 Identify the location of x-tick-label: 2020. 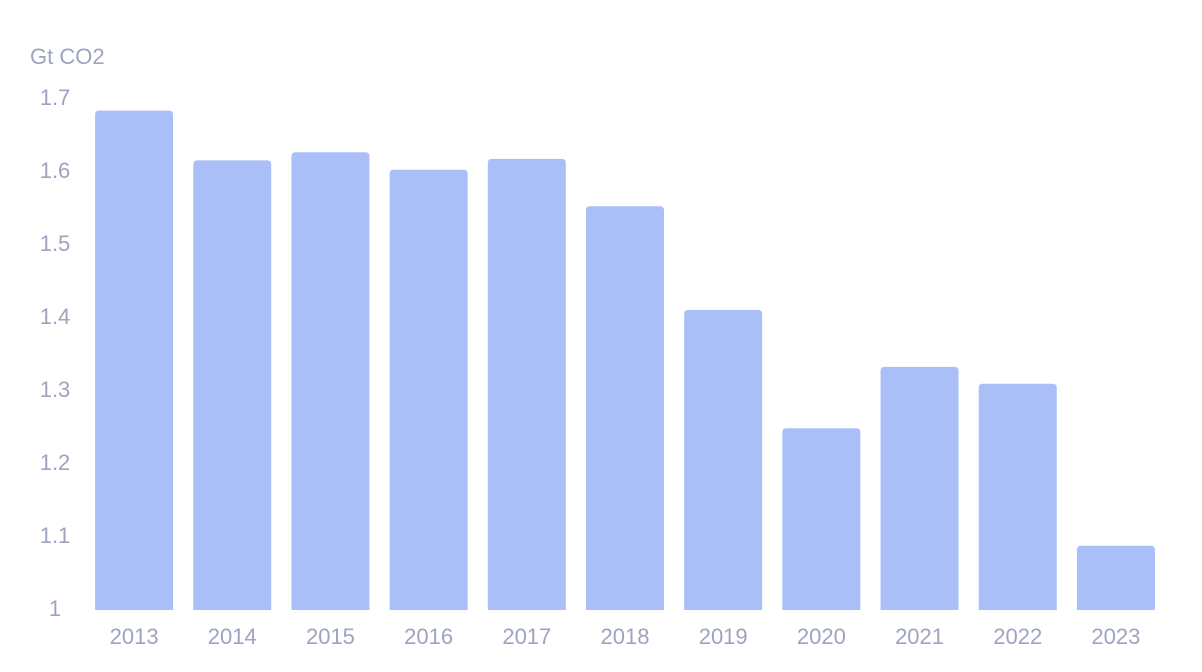
(821, 636).